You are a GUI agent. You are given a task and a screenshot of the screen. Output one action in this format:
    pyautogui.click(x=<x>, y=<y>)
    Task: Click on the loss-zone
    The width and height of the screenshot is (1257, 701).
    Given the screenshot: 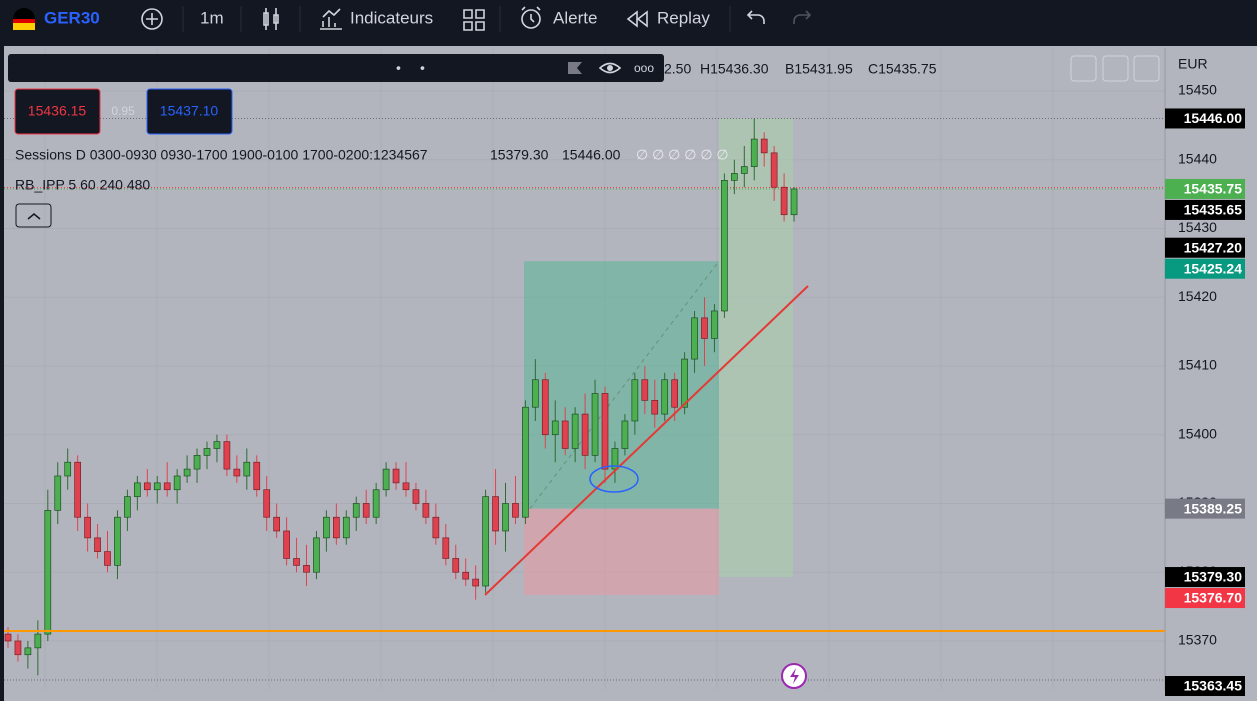 What is the action you would take?
    pyautogui.click(x=621, y=551)
    